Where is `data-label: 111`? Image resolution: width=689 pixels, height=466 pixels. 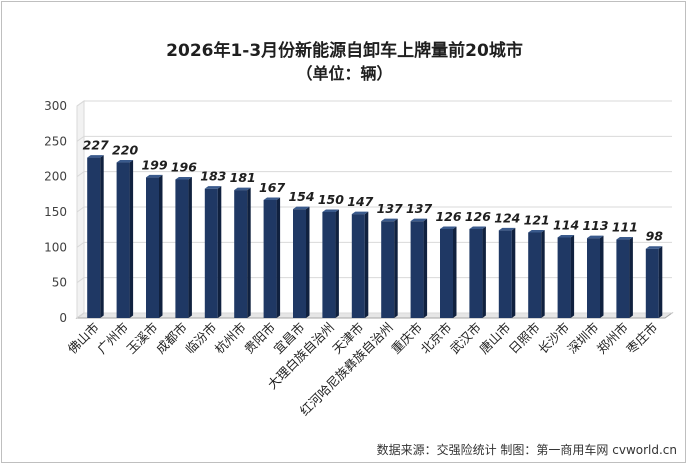
data-label: 111 is located at coordinates (625, 227).